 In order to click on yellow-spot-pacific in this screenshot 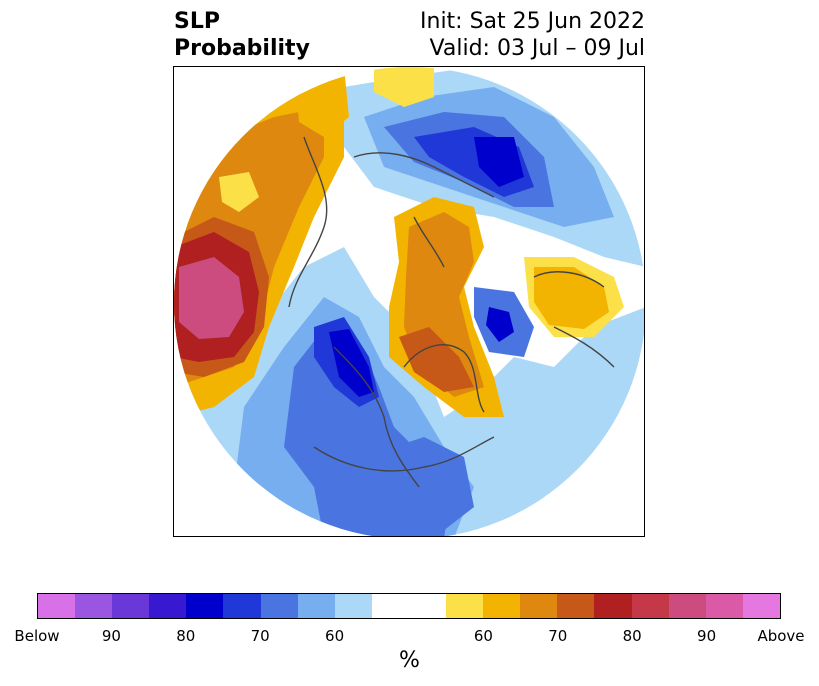, I will do `click(239, 192)`.